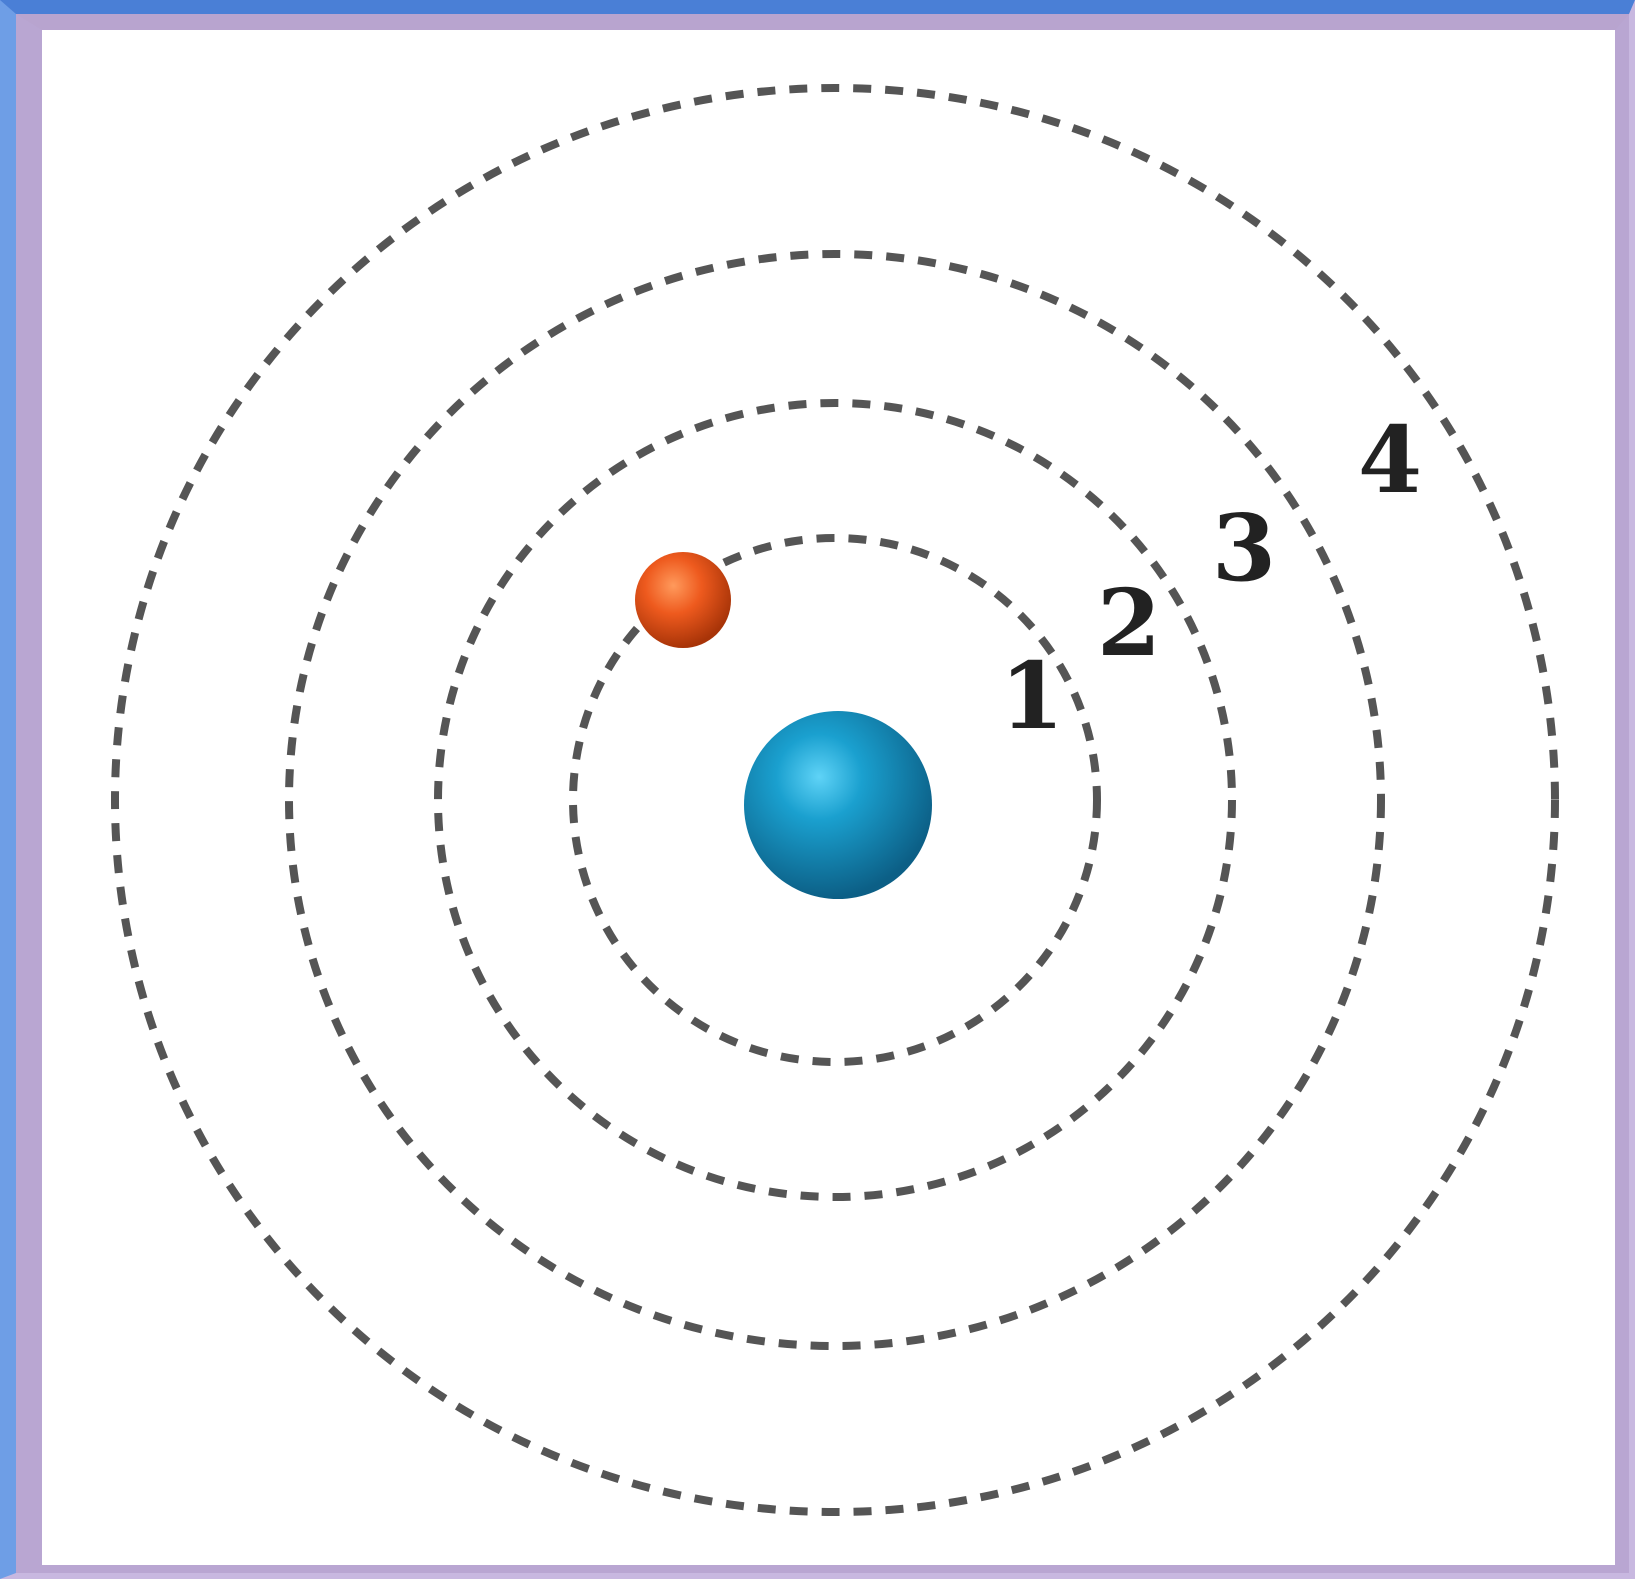 Image resolution: width=1635 pixels, height=1579 pixels. What do you see at coordinates (1129, 623) in the screenshot?
I see `orbit-label-2: 2` at bounding box center [1129, 623].